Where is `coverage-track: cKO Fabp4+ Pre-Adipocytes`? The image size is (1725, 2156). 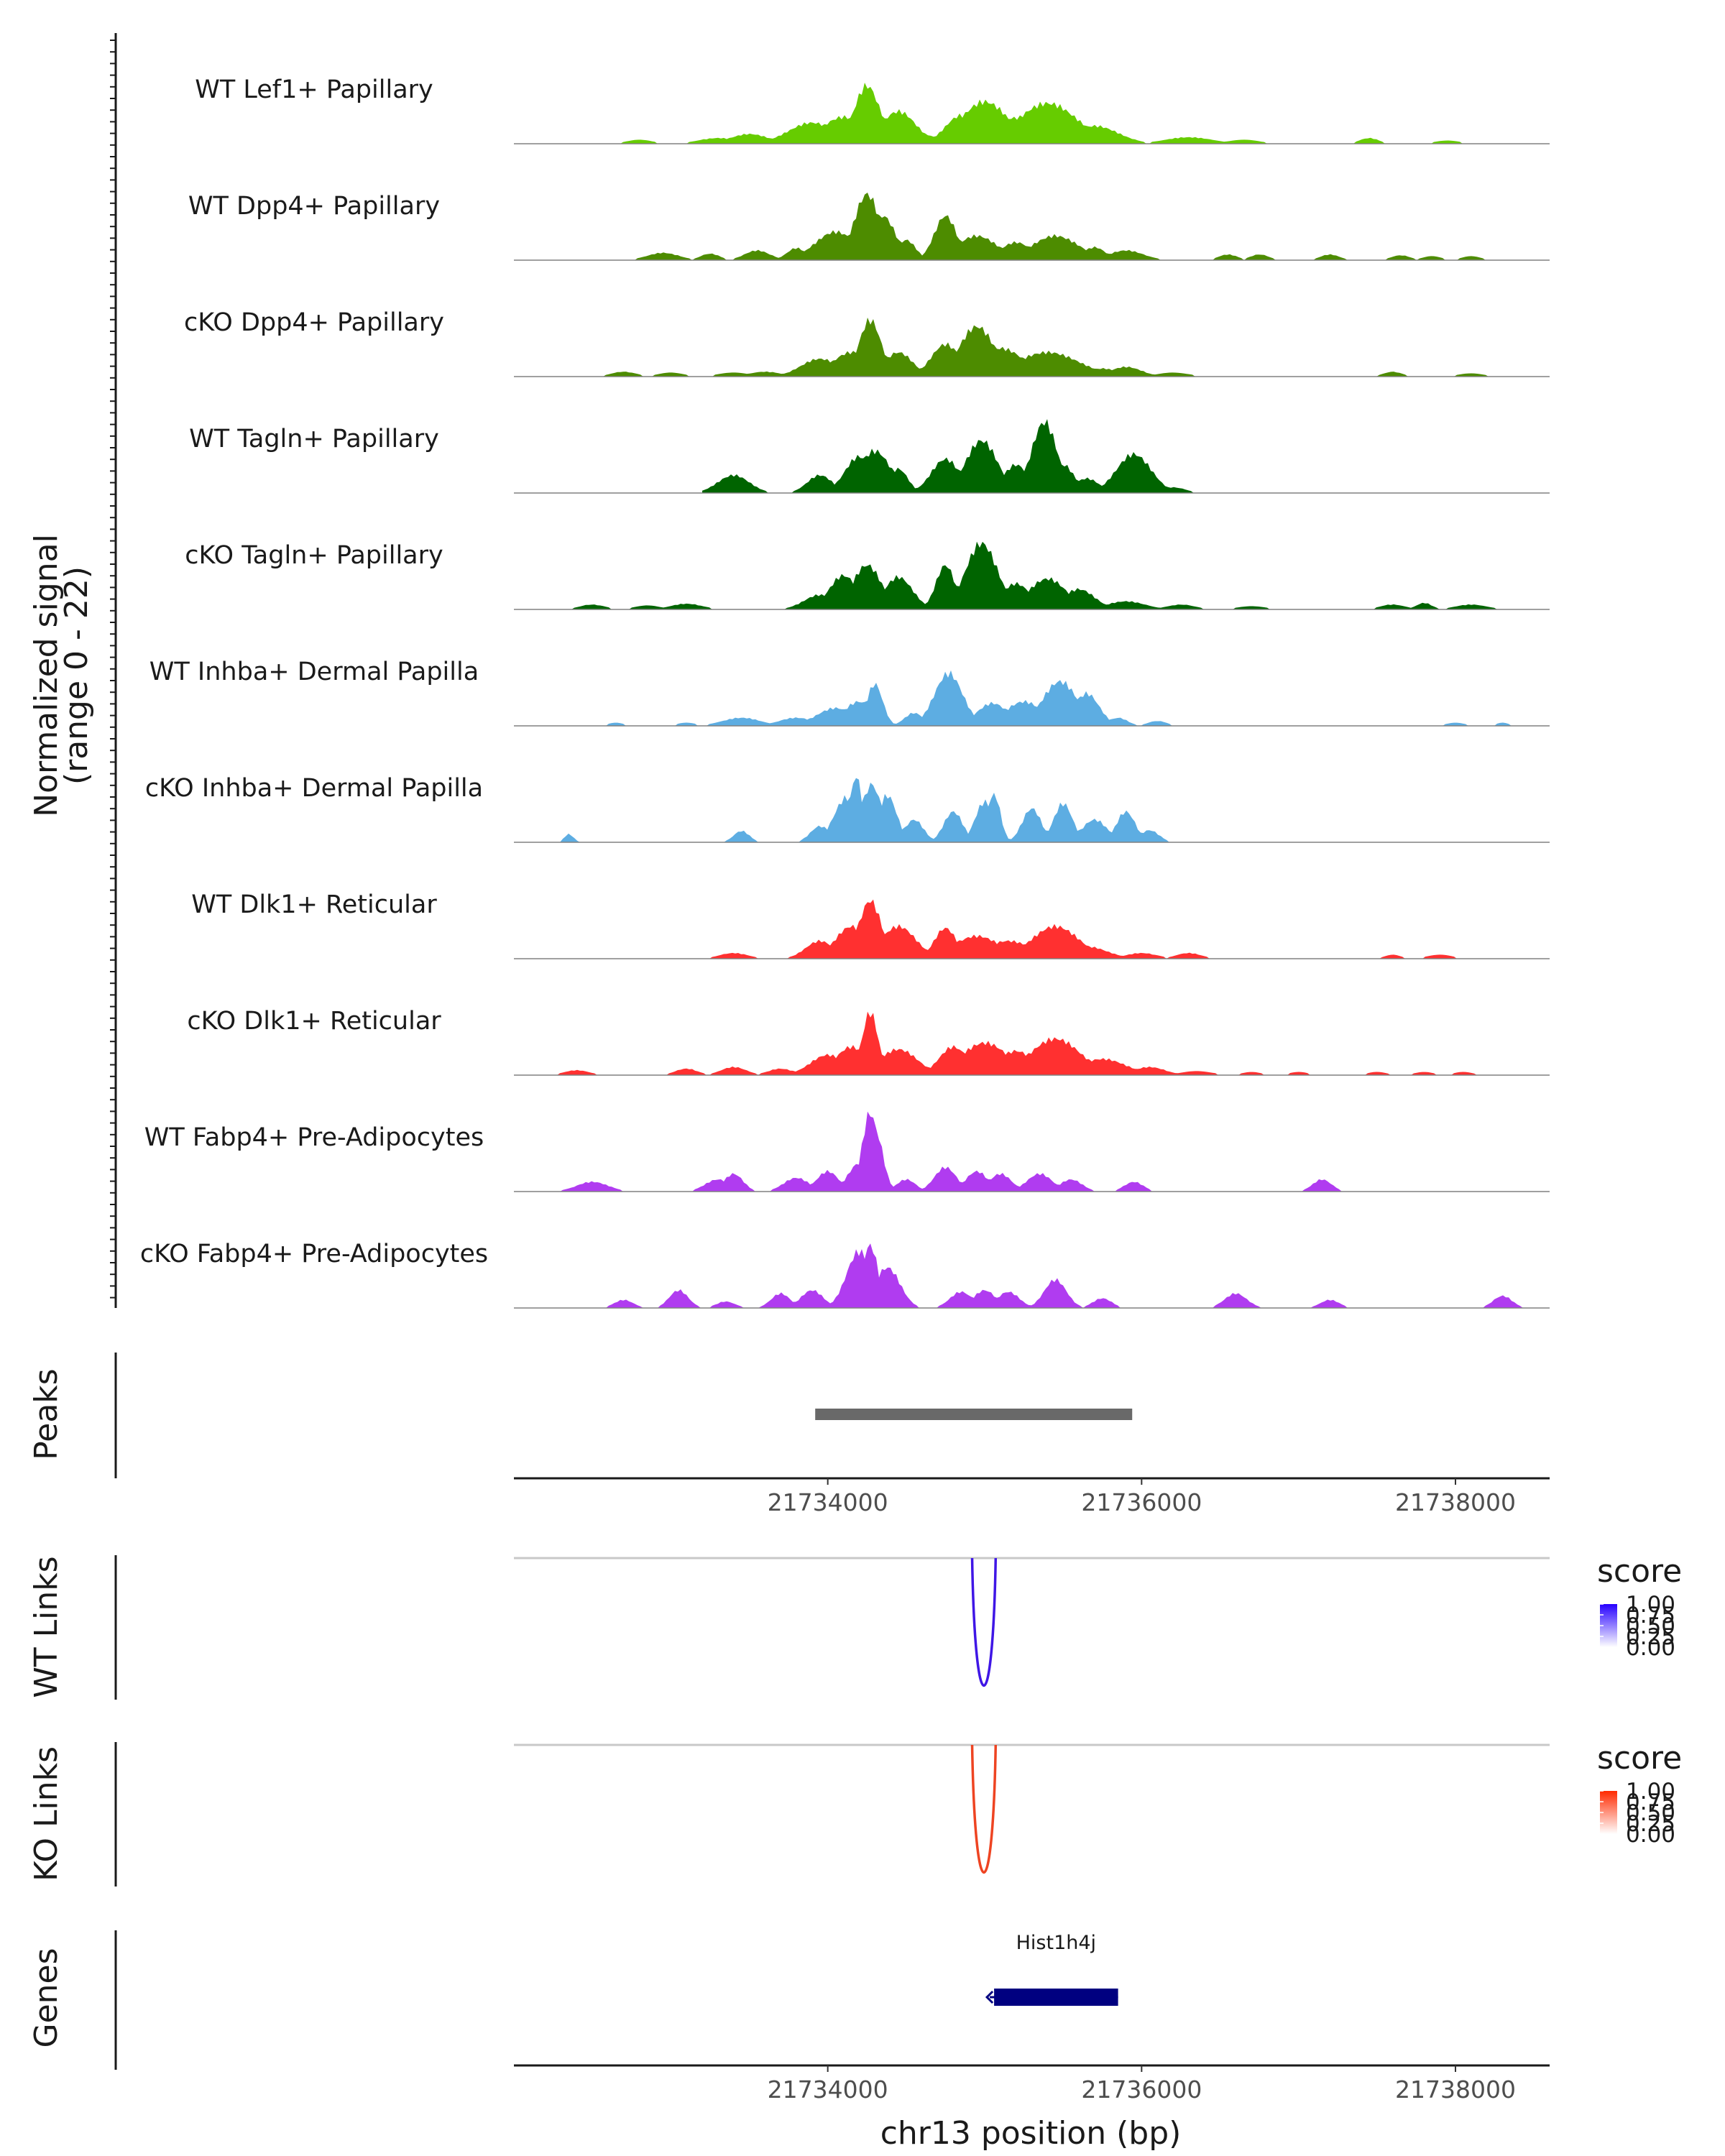 coverage-track: cKO Fabp4+ Pre-Adipocytes is located at coordinates (845, 1274).